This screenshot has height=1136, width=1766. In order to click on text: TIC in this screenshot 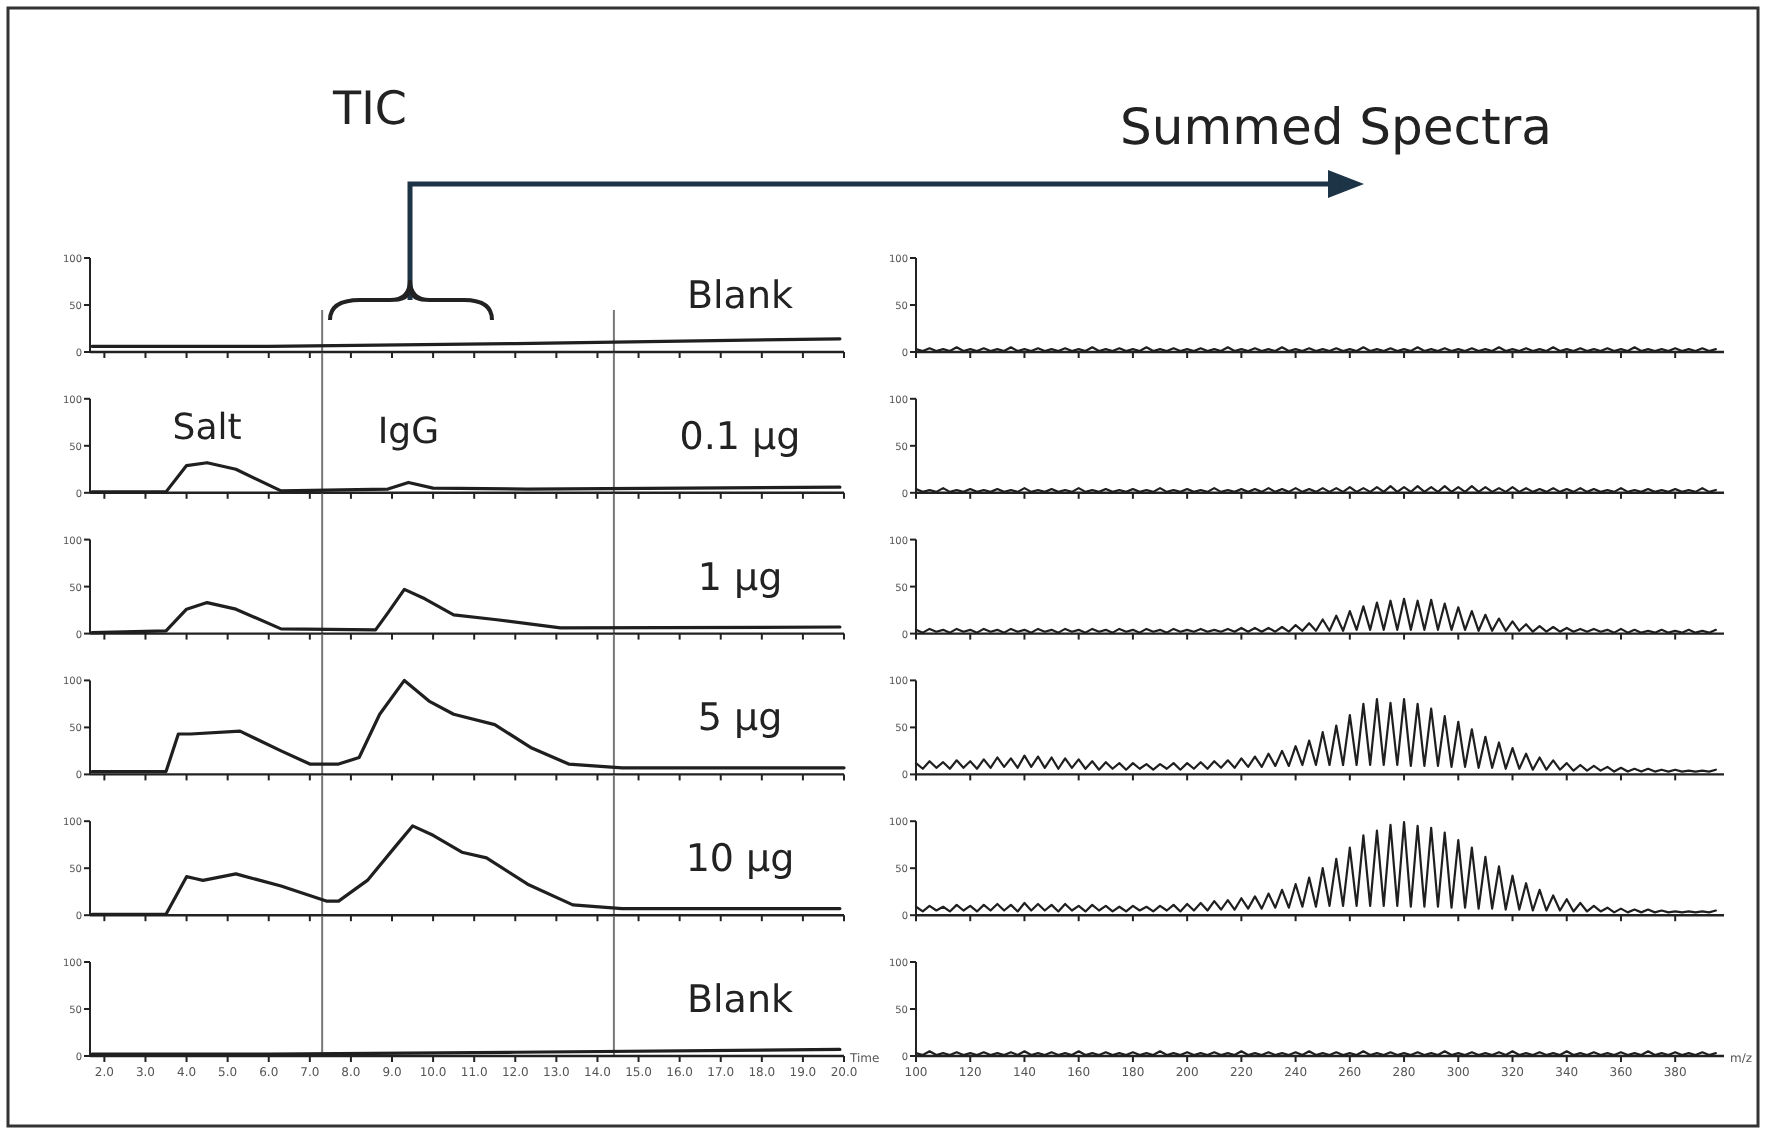, I will do `click(369, 110)`.